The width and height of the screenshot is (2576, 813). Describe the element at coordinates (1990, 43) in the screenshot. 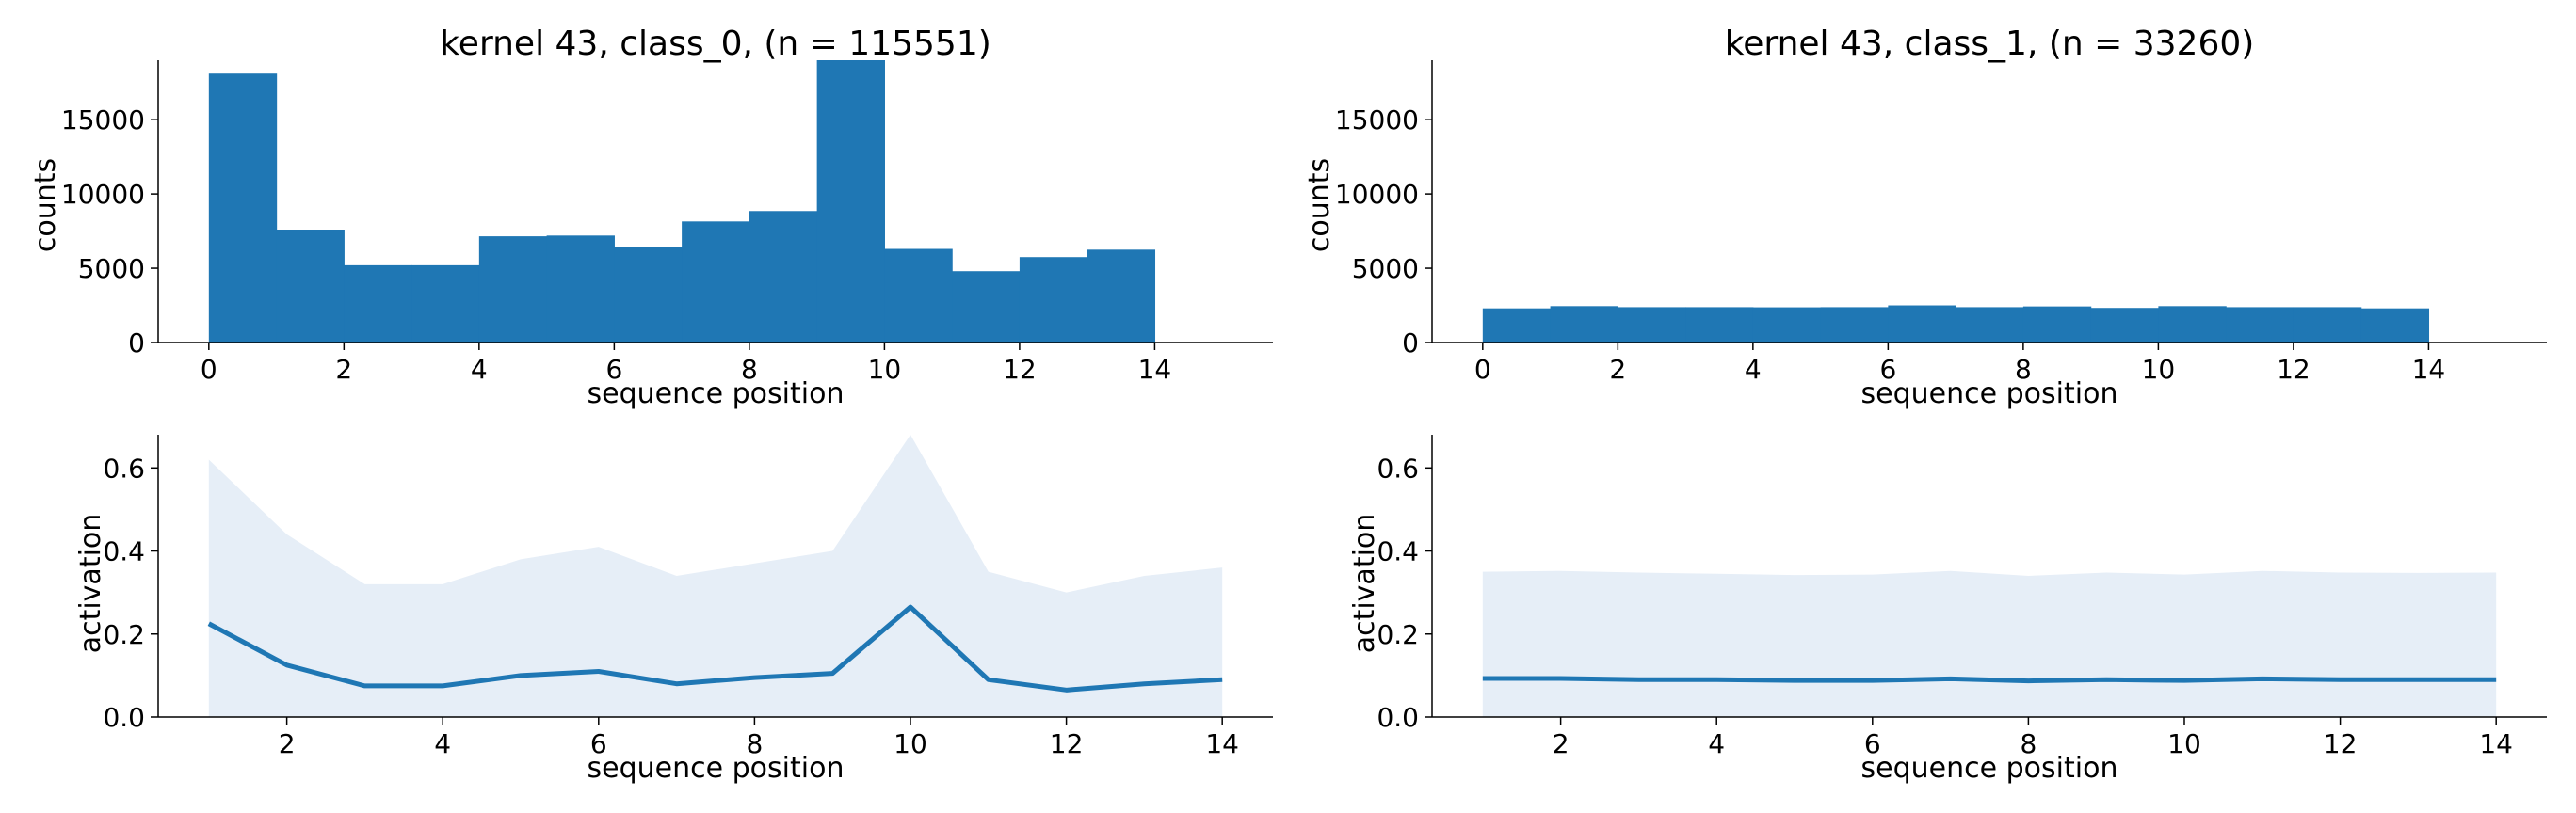

I see `chart-title: kernel 43, class_1, (n = 33260)` at that location.